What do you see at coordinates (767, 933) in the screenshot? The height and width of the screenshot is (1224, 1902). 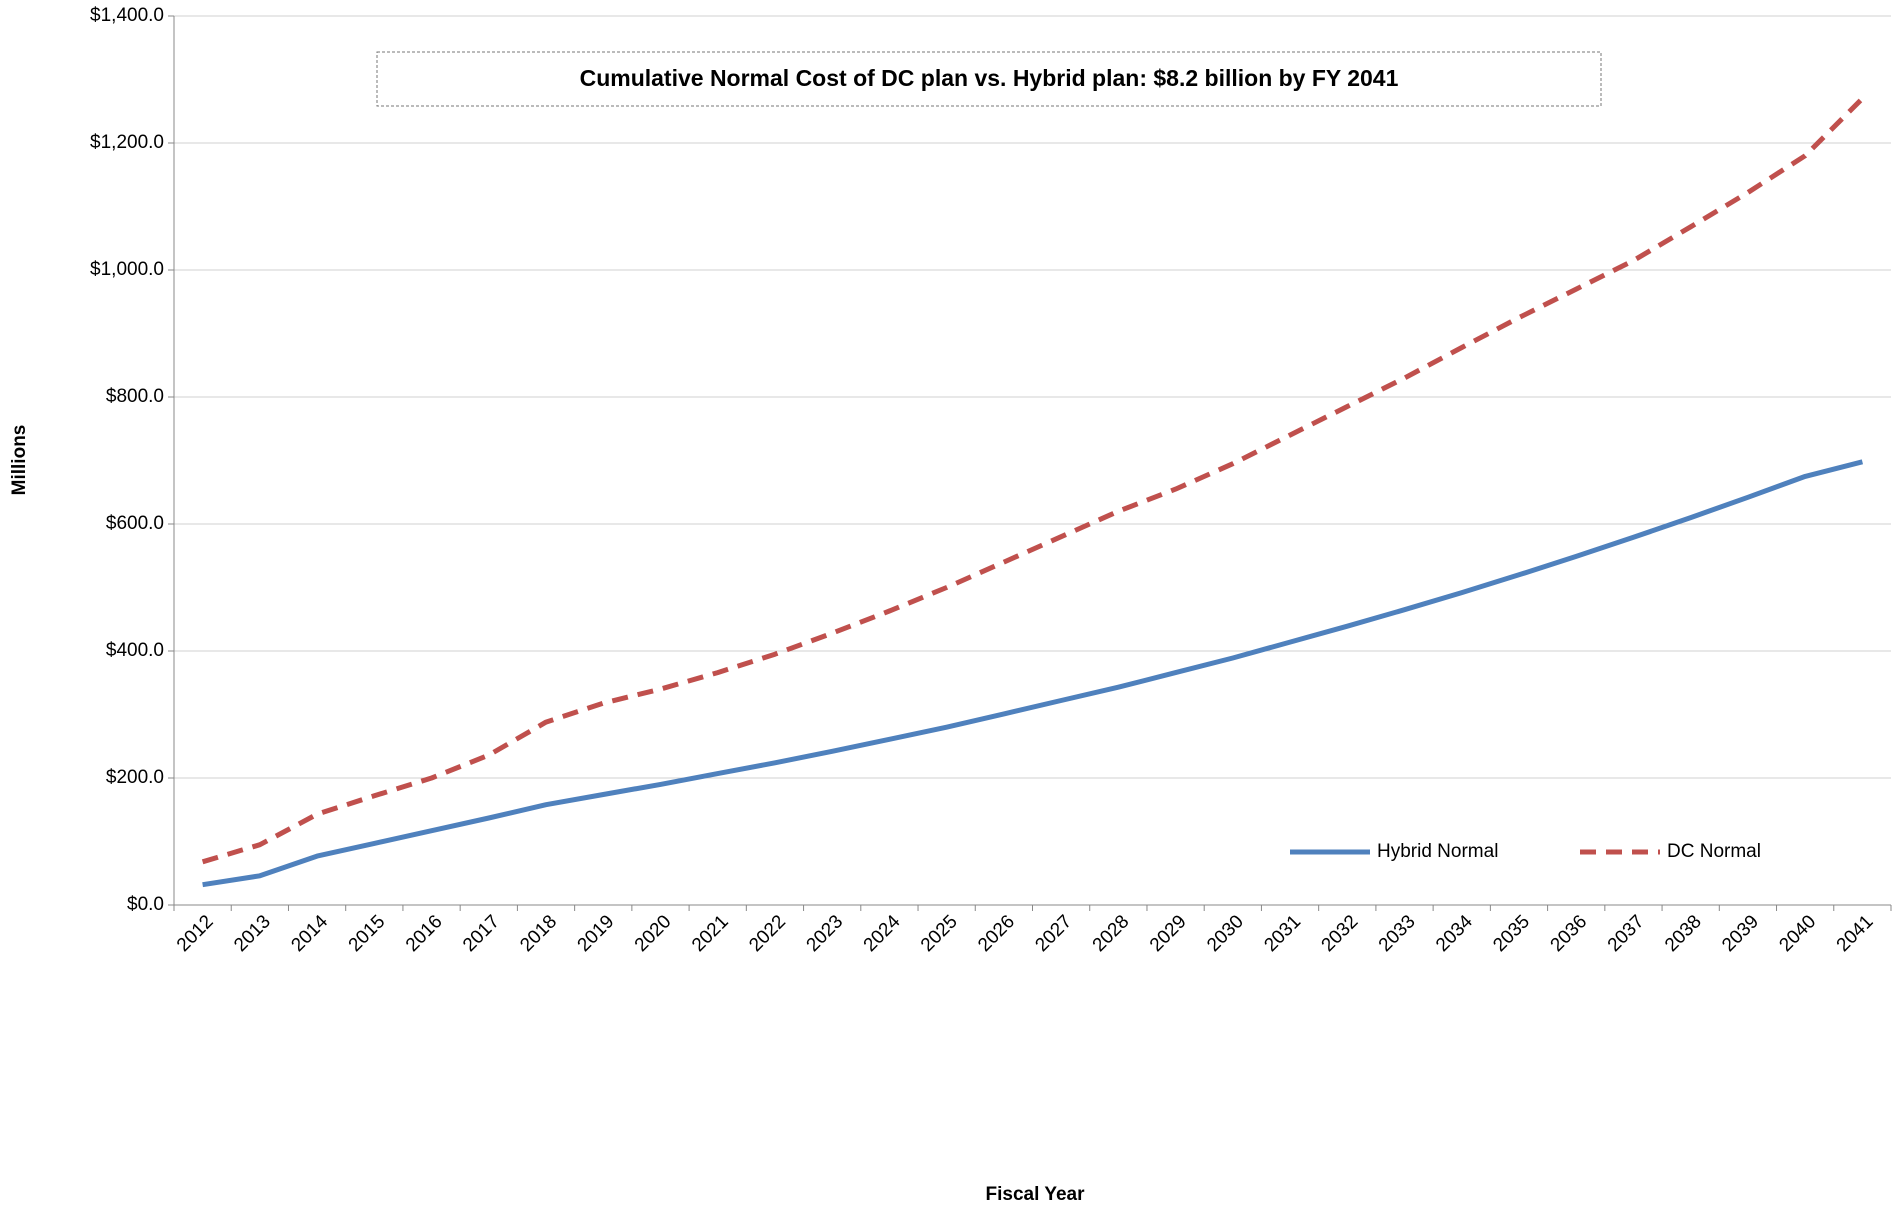 I see `x-tick-label: 2022` at bounding box center [767, 933].